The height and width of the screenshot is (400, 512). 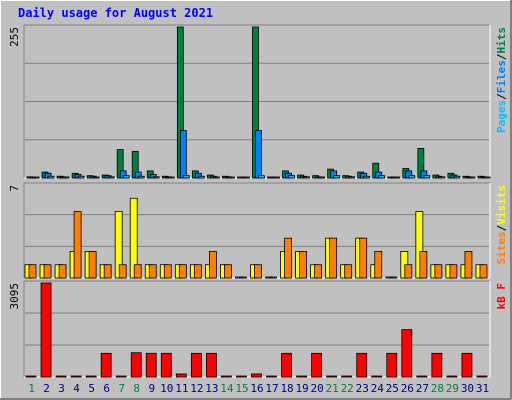 I want to click on y-max-label: 255, so click(x=14, y=37).